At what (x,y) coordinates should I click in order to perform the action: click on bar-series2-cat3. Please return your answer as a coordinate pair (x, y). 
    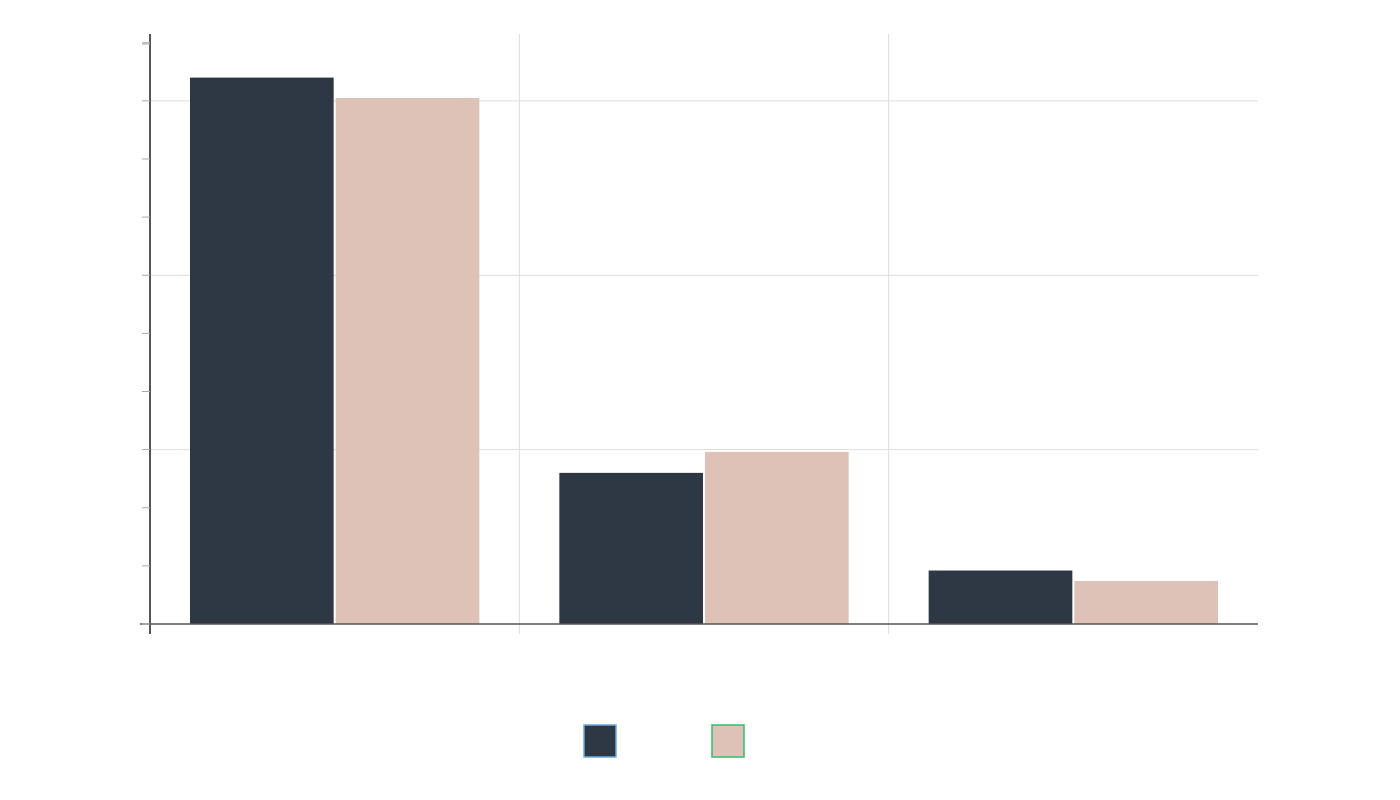
    Looking at the image, I should click on (1146, 602).